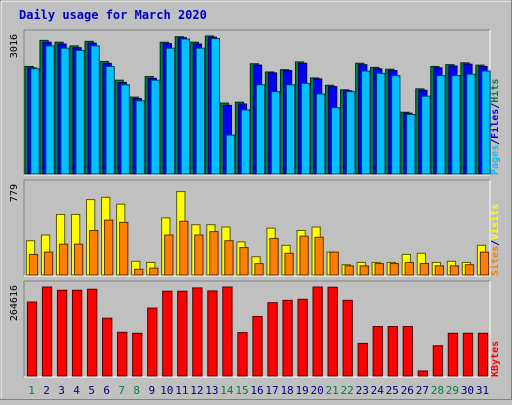  I want to click on x-tick-label-day-25: 25, so click(392, 390).